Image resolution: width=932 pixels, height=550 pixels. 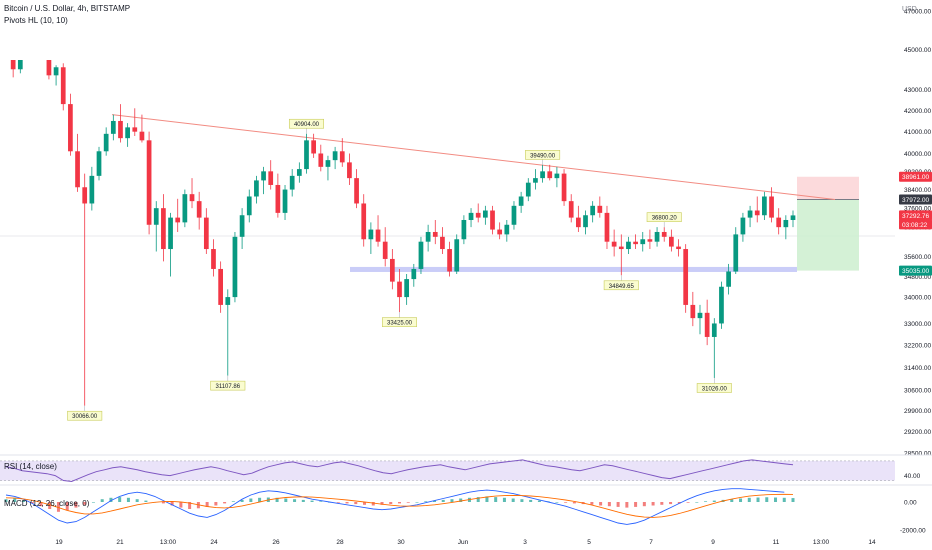 What do you see at coordinates (917, 324) in the screenshot?
I see `price-tick: 33000.00` at bounding box center [917, 324].